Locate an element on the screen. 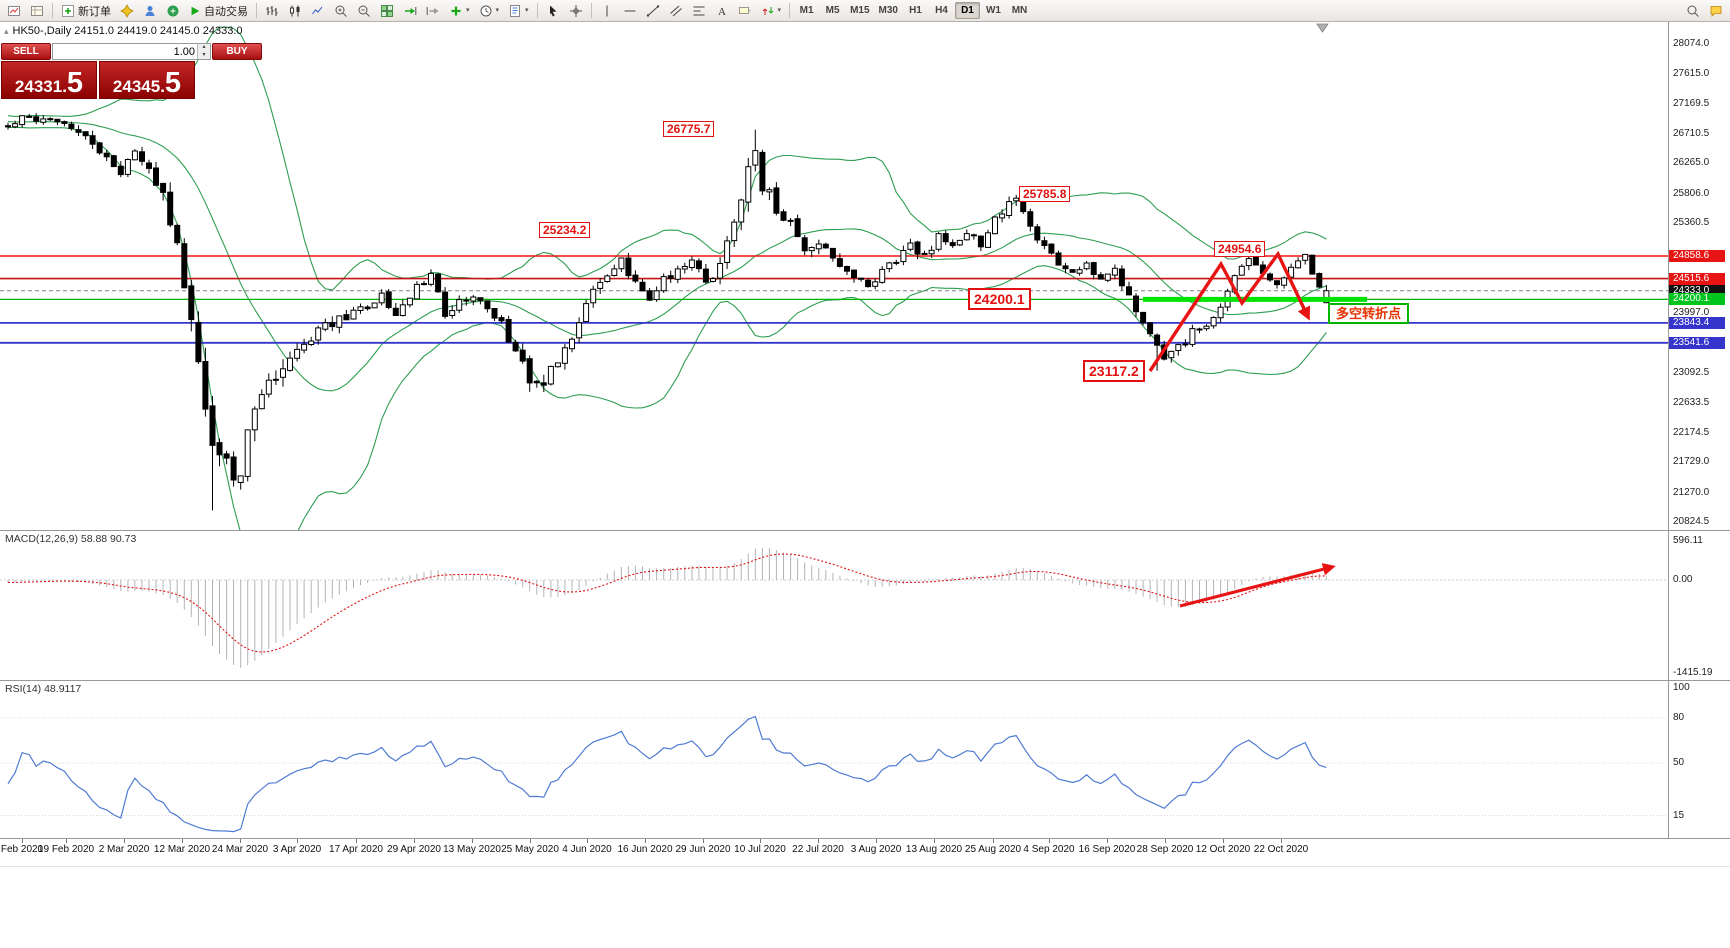  price-main-digits: 24345. is located at coordinates (138, 87).